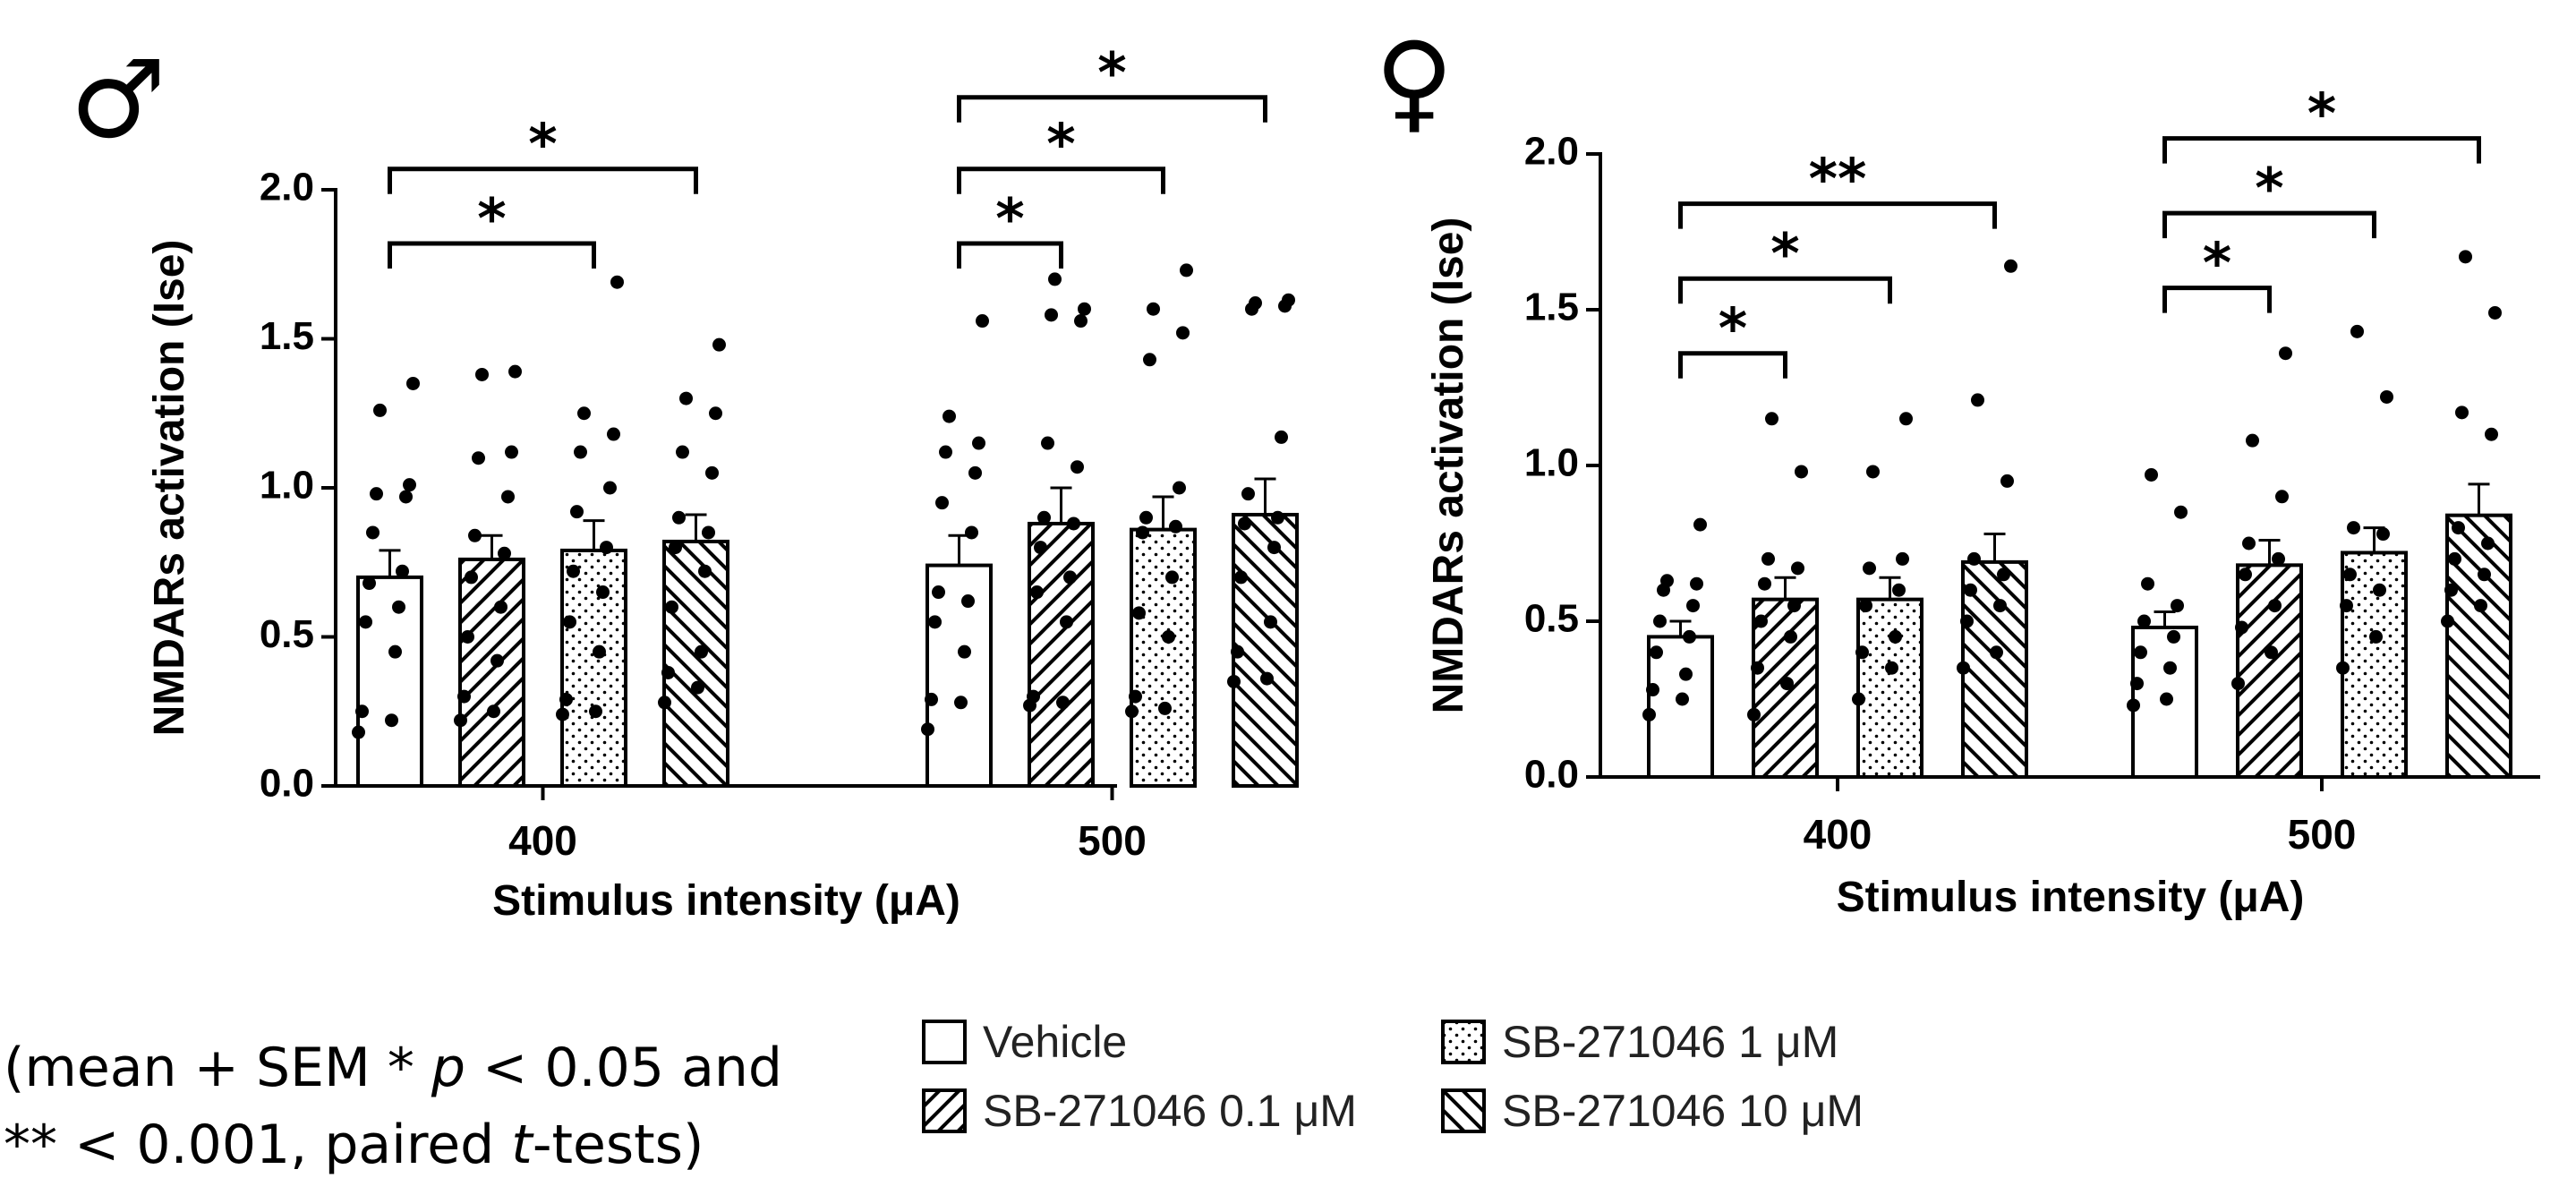 The width and height of the screenshot is (2576, 1195). I want to click on y-tick-label: 0.0, so click(287, 784).